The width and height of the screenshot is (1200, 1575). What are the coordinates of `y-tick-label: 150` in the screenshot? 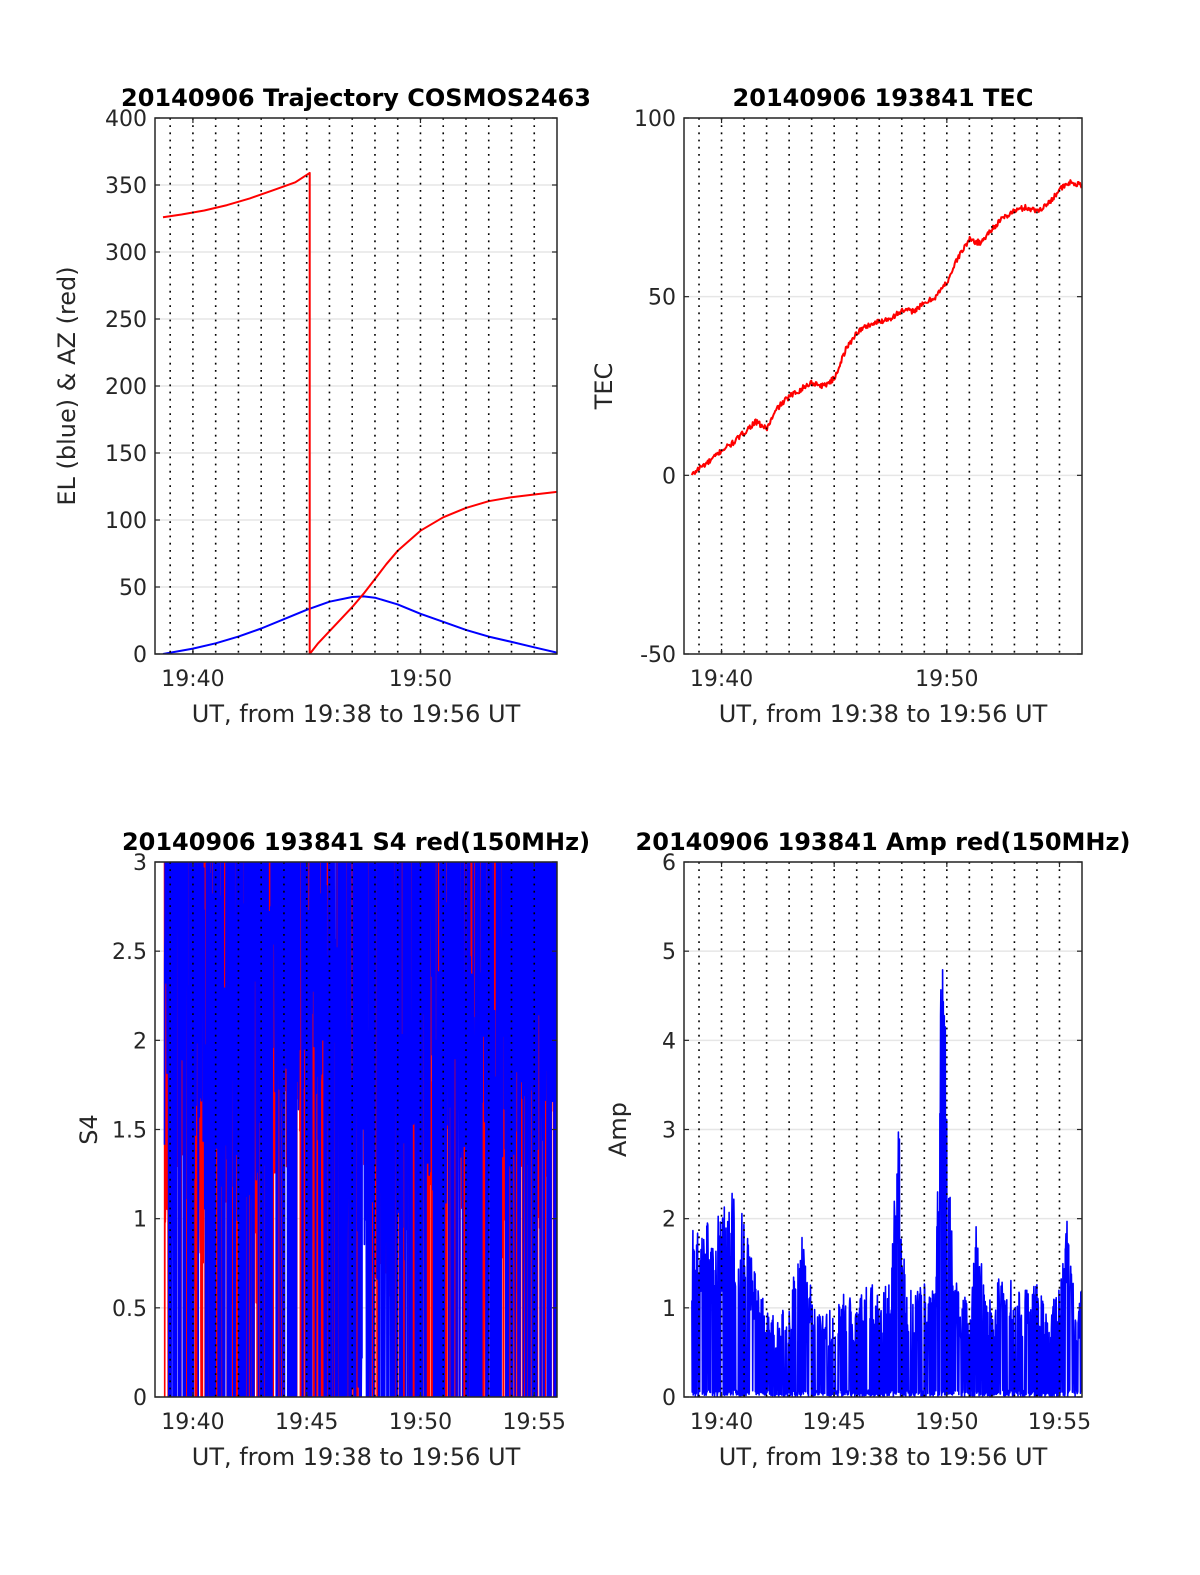 It's located at (126, 454).